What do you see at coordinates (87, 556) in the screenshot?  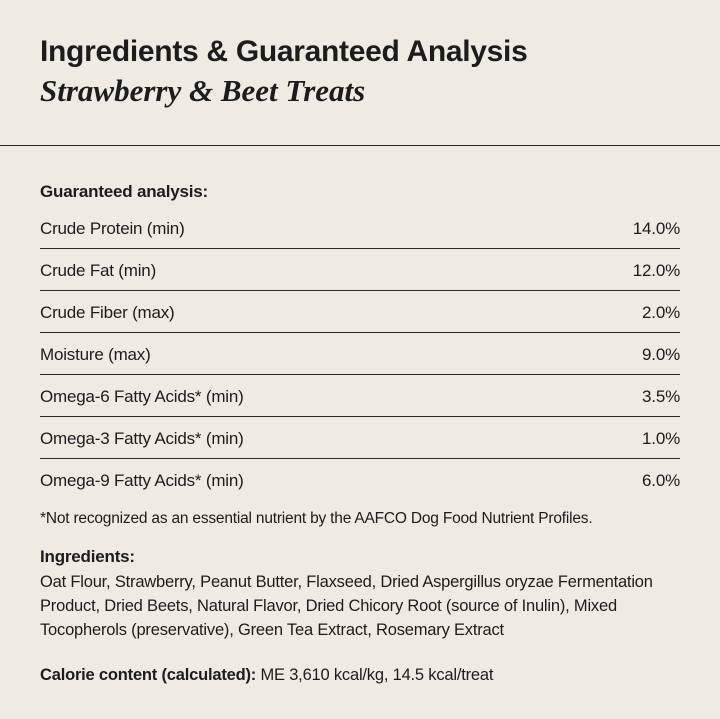 I see `ingredients-heading: Ingredients:` at bounding box center [87, 556].